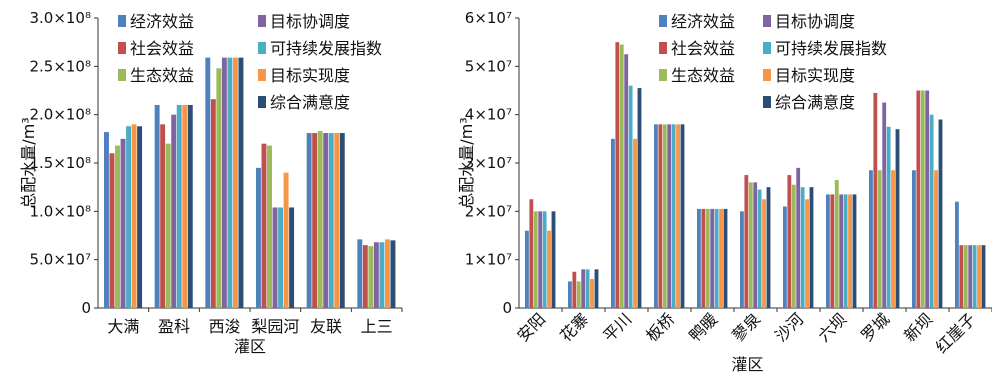  Describe the element at coordinates (86, 308) in the screenshot. I see `y-tick-label: 0` at that location.